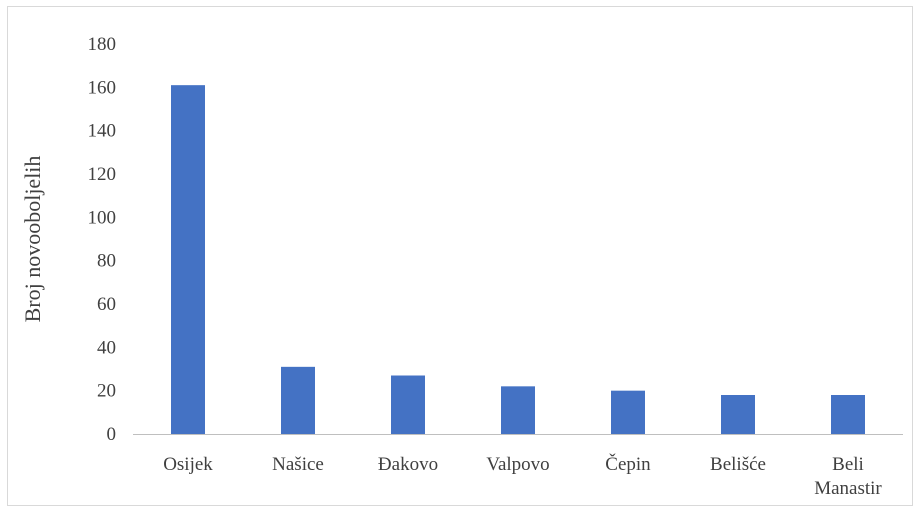  Describe the element at coordinates (102, 174) in the screenshot. I see `y-tick-label: 120` at that location.